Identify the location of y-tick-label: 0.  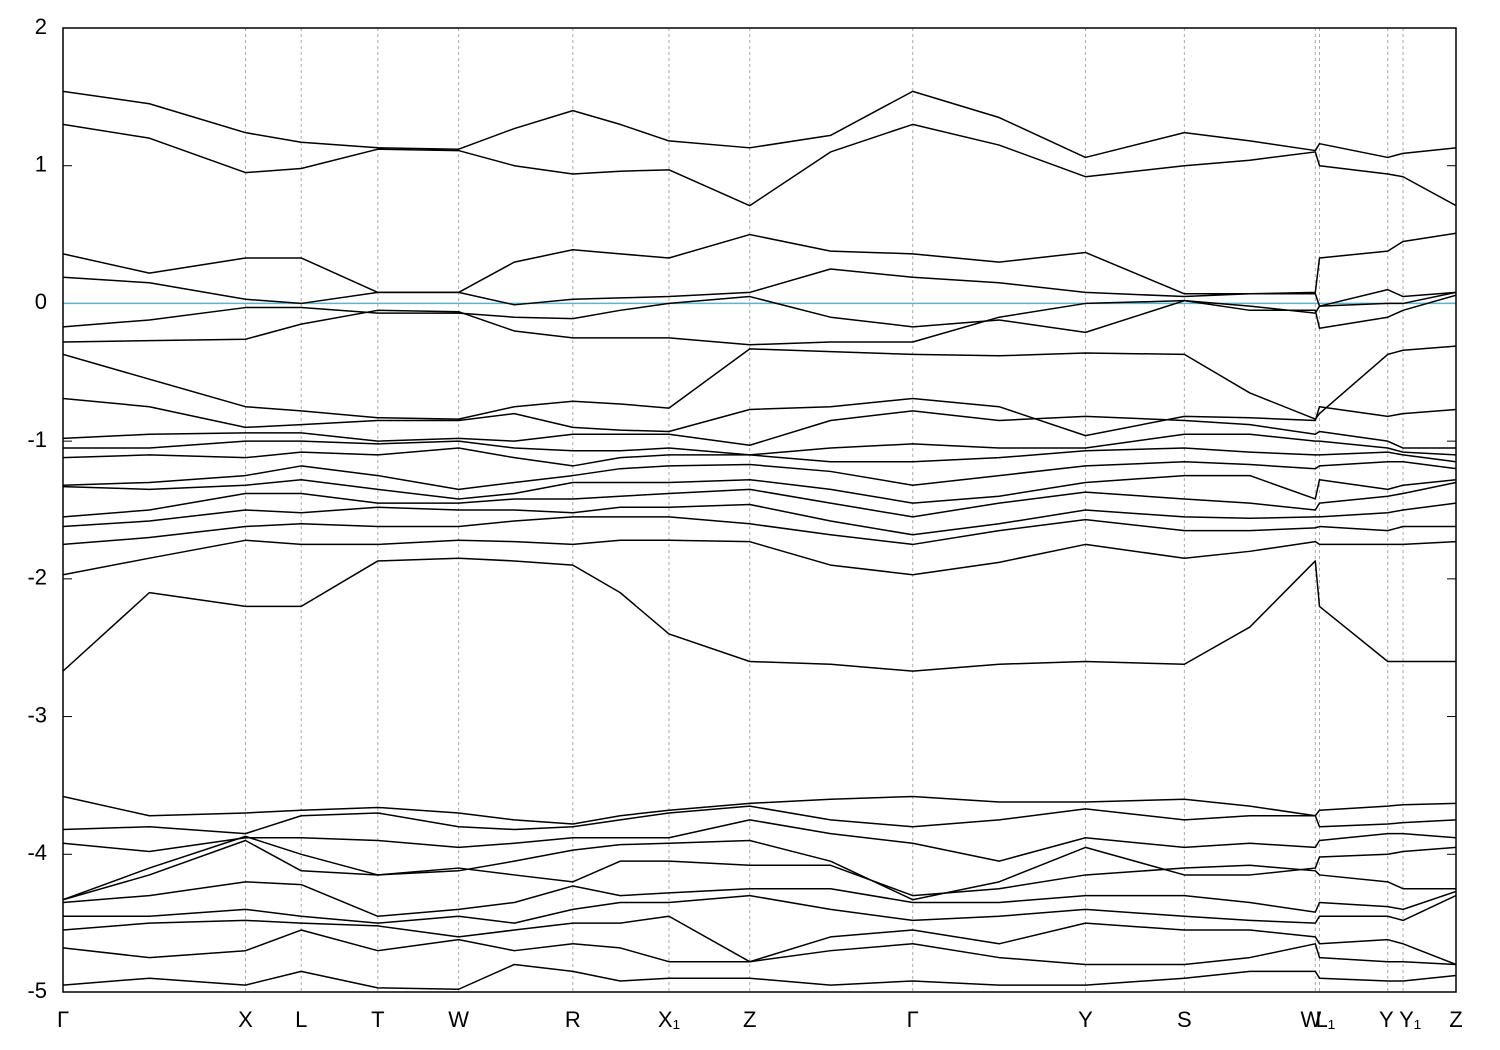
(41, 301).